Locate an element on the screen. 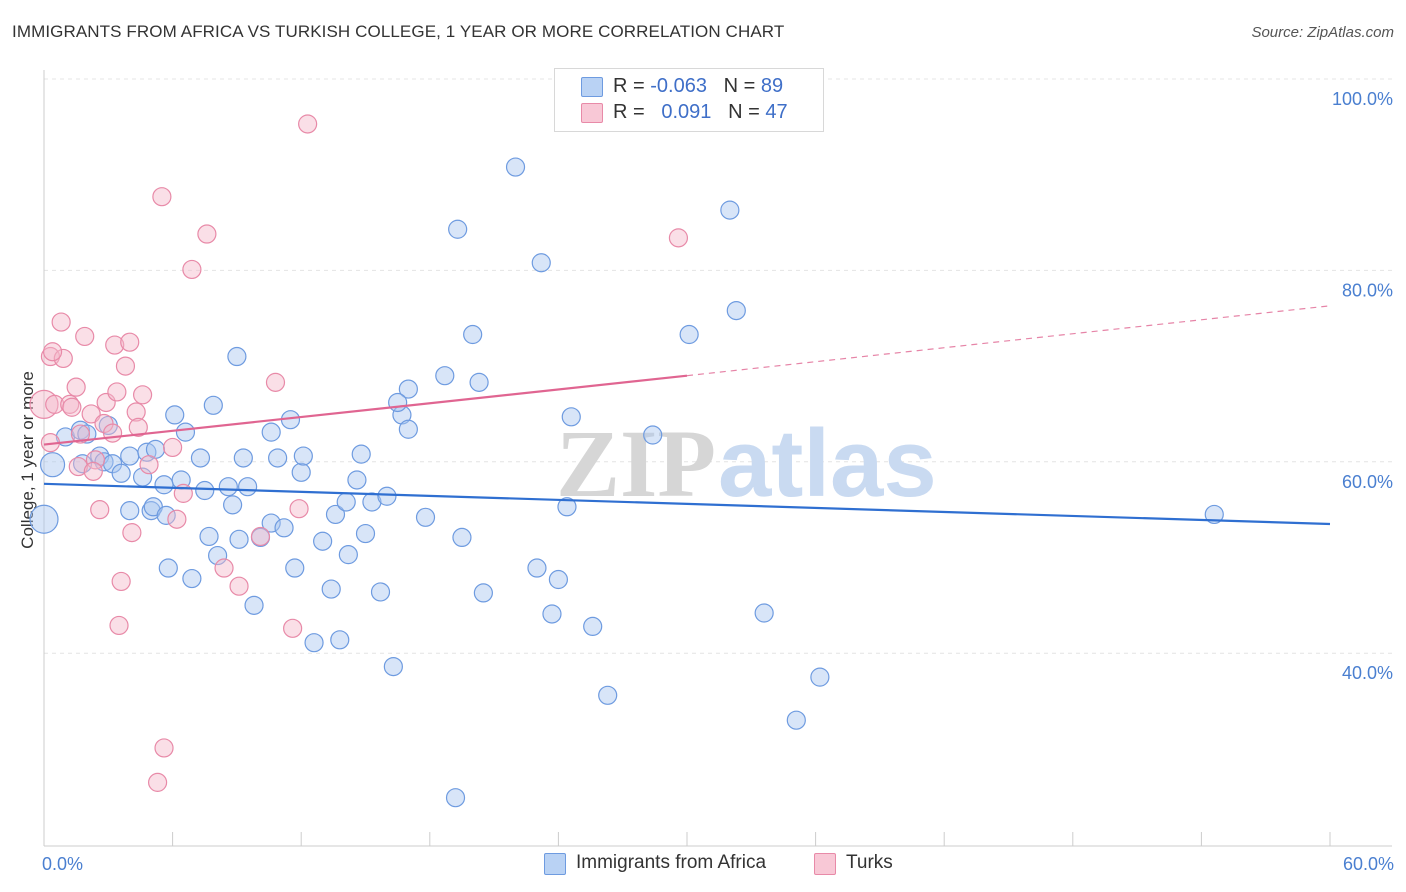  r-value-africa: -0.063 is located at coordinates (678, 86).